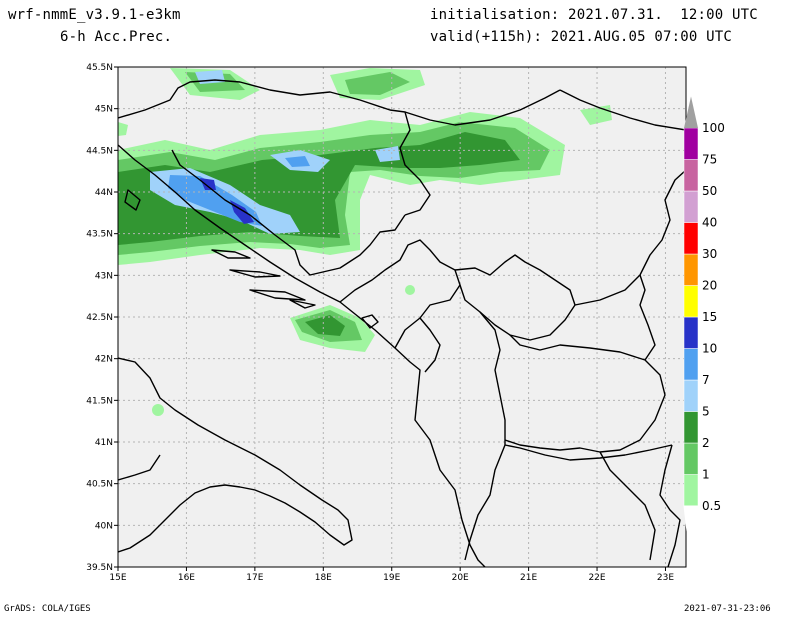 The image size is (800, 618). Describe the element at coordinates (704, 331) in the screenshot. I see `colorbar: 0.5 1 2 5 7 10 15 20 30 40 50 75 100` at that location.